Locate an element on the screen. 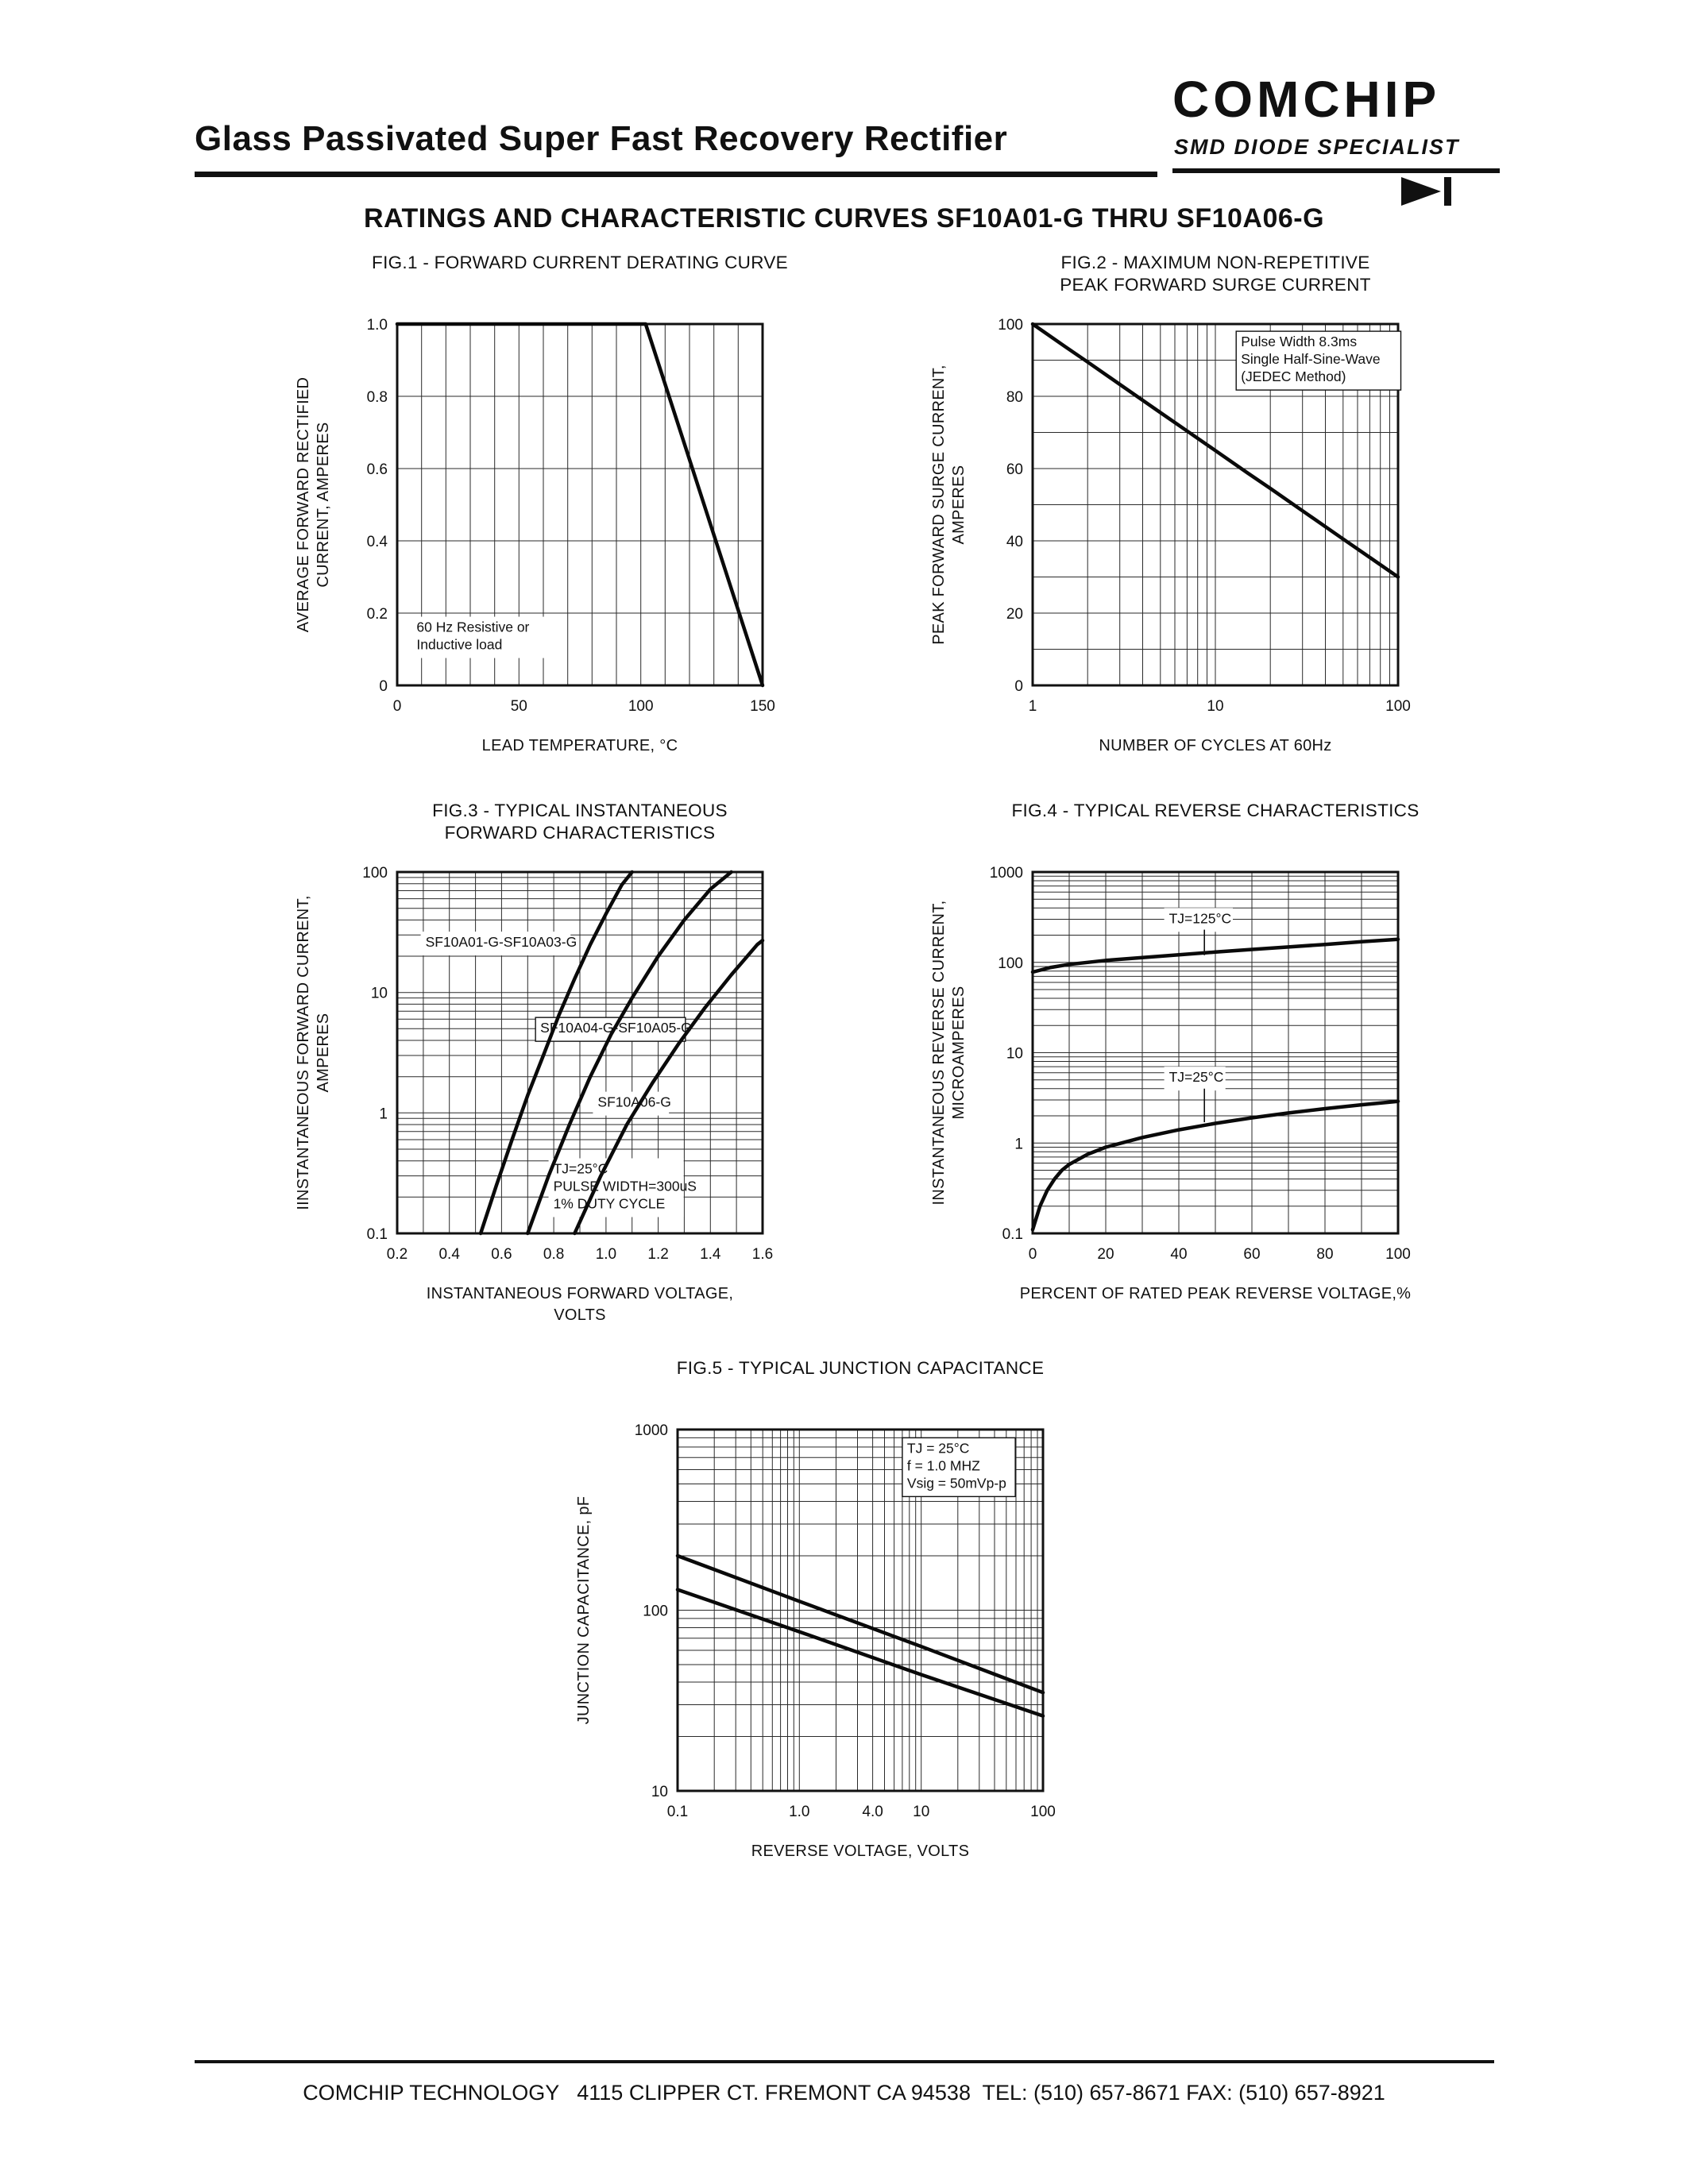 The height and width of the screenshot is (2184, 1688). svg-text: LEAD TEMPERATURE, °C is located at coordinates (580, 745).